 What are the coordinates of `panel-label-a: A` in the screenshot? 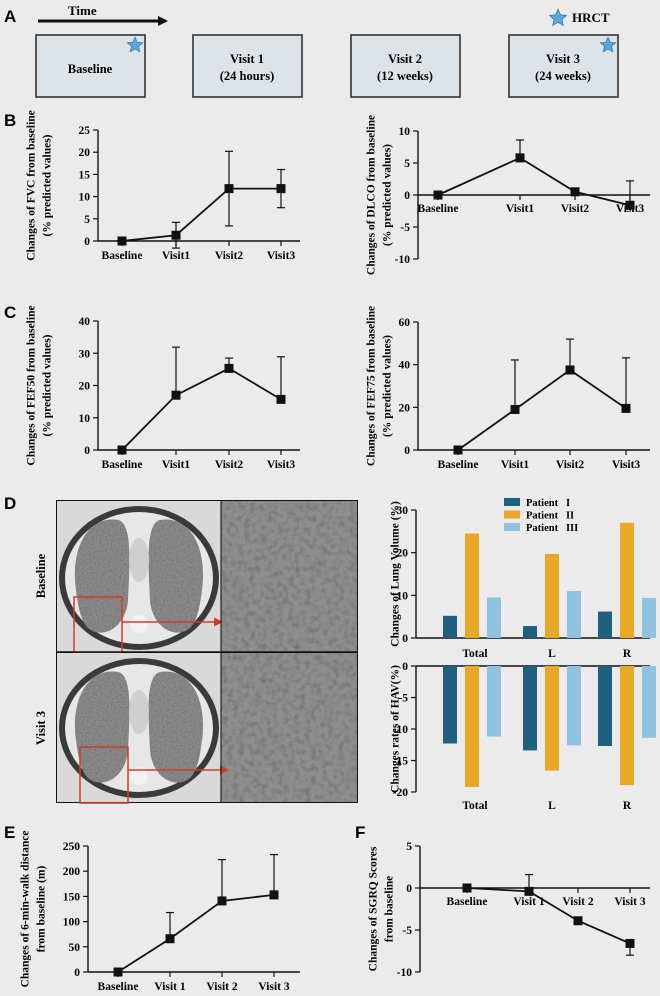 It's located at (10, 16).